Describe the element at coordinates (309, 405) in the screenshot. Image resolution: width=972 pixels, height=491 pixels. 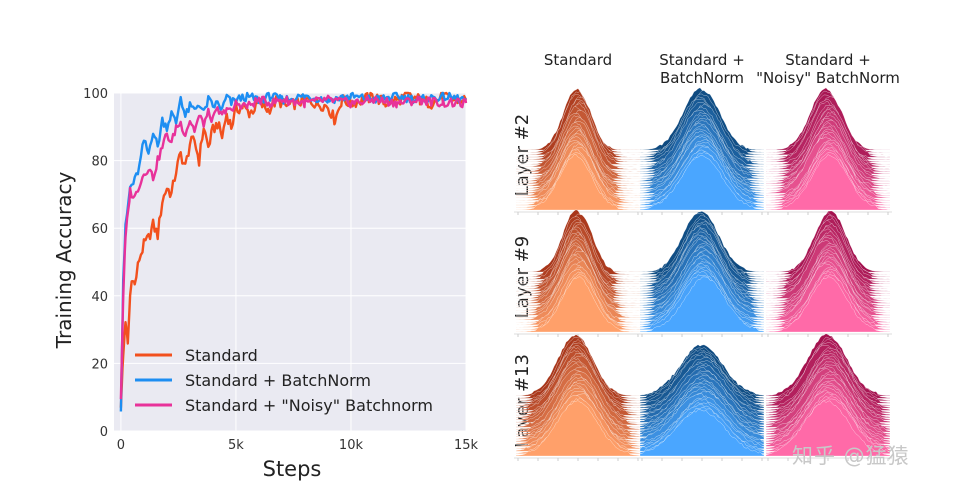
I see `legend-label: Standard + "Noisy" Batchnorm` at that location.